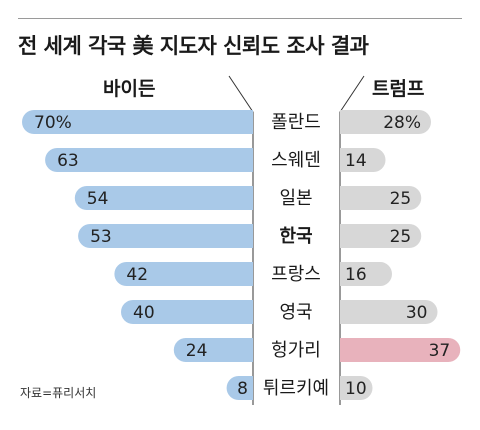 The image size is (480, 430). What do you see at coordinates (296, 160) in the screenshot?
I see `country-label-1: 스웨덴` at bounding box center [296, 160].